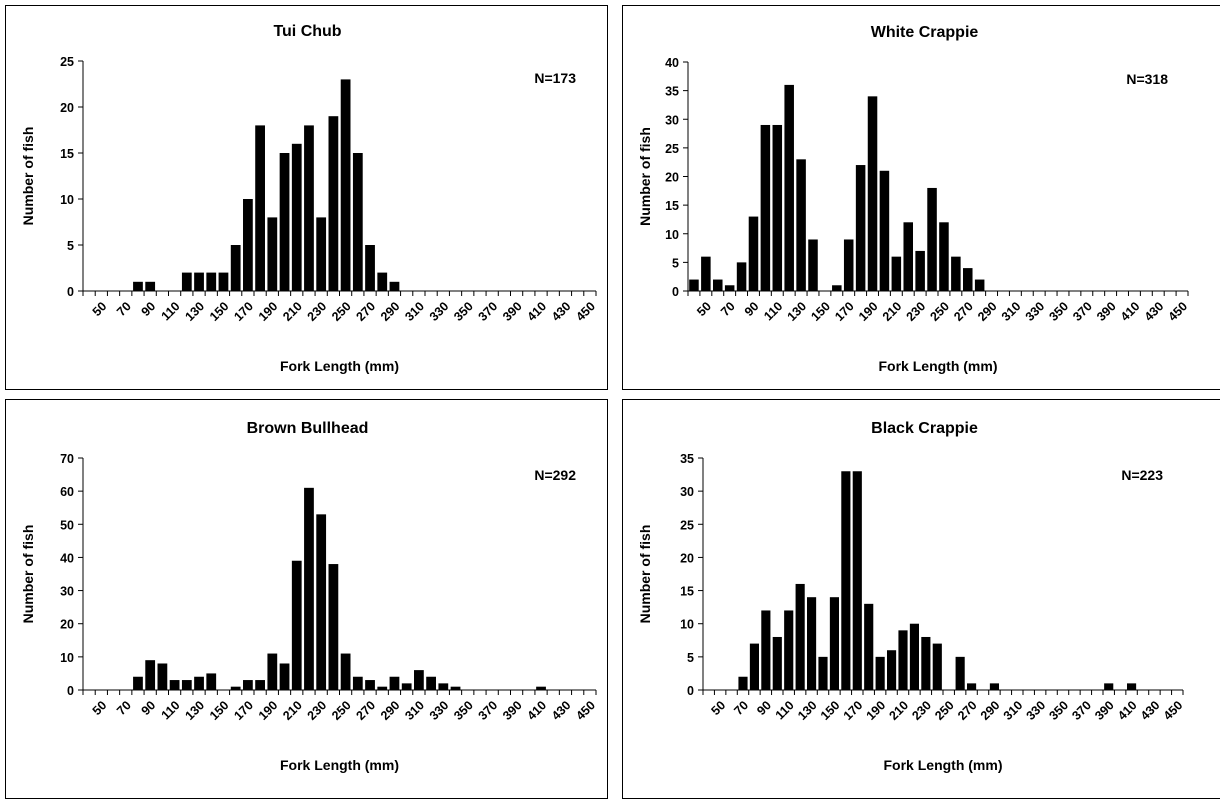 The height and width of the screenshot is (800, 1220). What do you see at coordinates (555, 78) in the screenshot?
I see `sample-size-label: N=173` at bounding box center [555, 78].